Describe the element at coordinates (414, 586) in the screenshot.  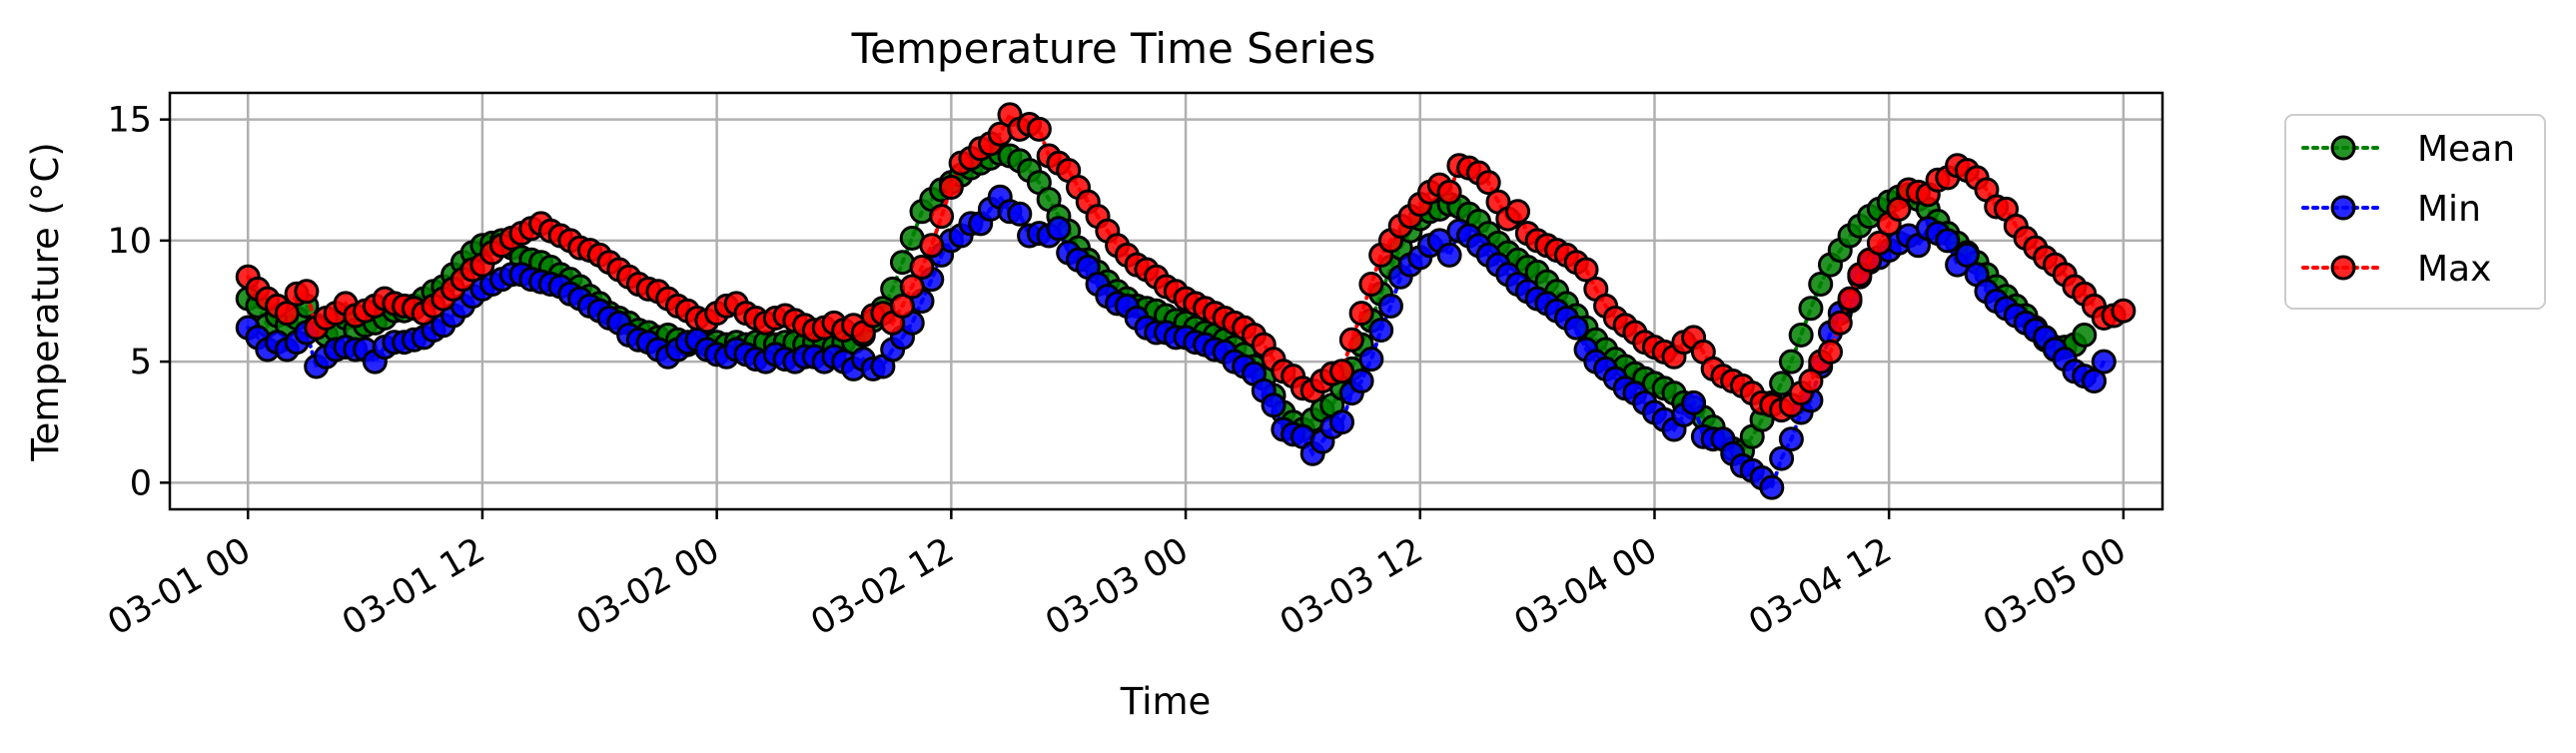
I see `x-tick-label: 03-01 12` at that location.